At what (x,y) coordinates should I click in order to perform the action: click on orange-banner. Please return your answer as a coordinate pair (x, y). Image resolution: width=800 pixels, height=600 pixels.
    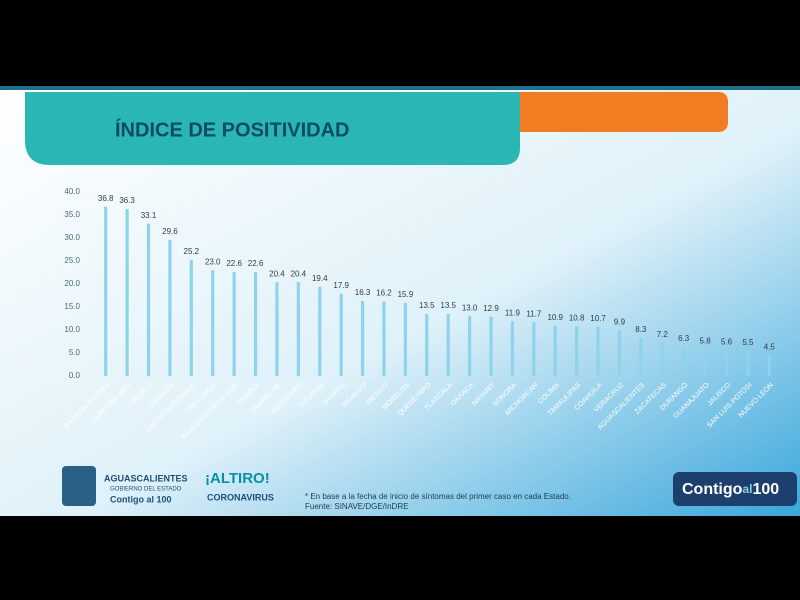
    Looking at the image, I should click on (614, 112).